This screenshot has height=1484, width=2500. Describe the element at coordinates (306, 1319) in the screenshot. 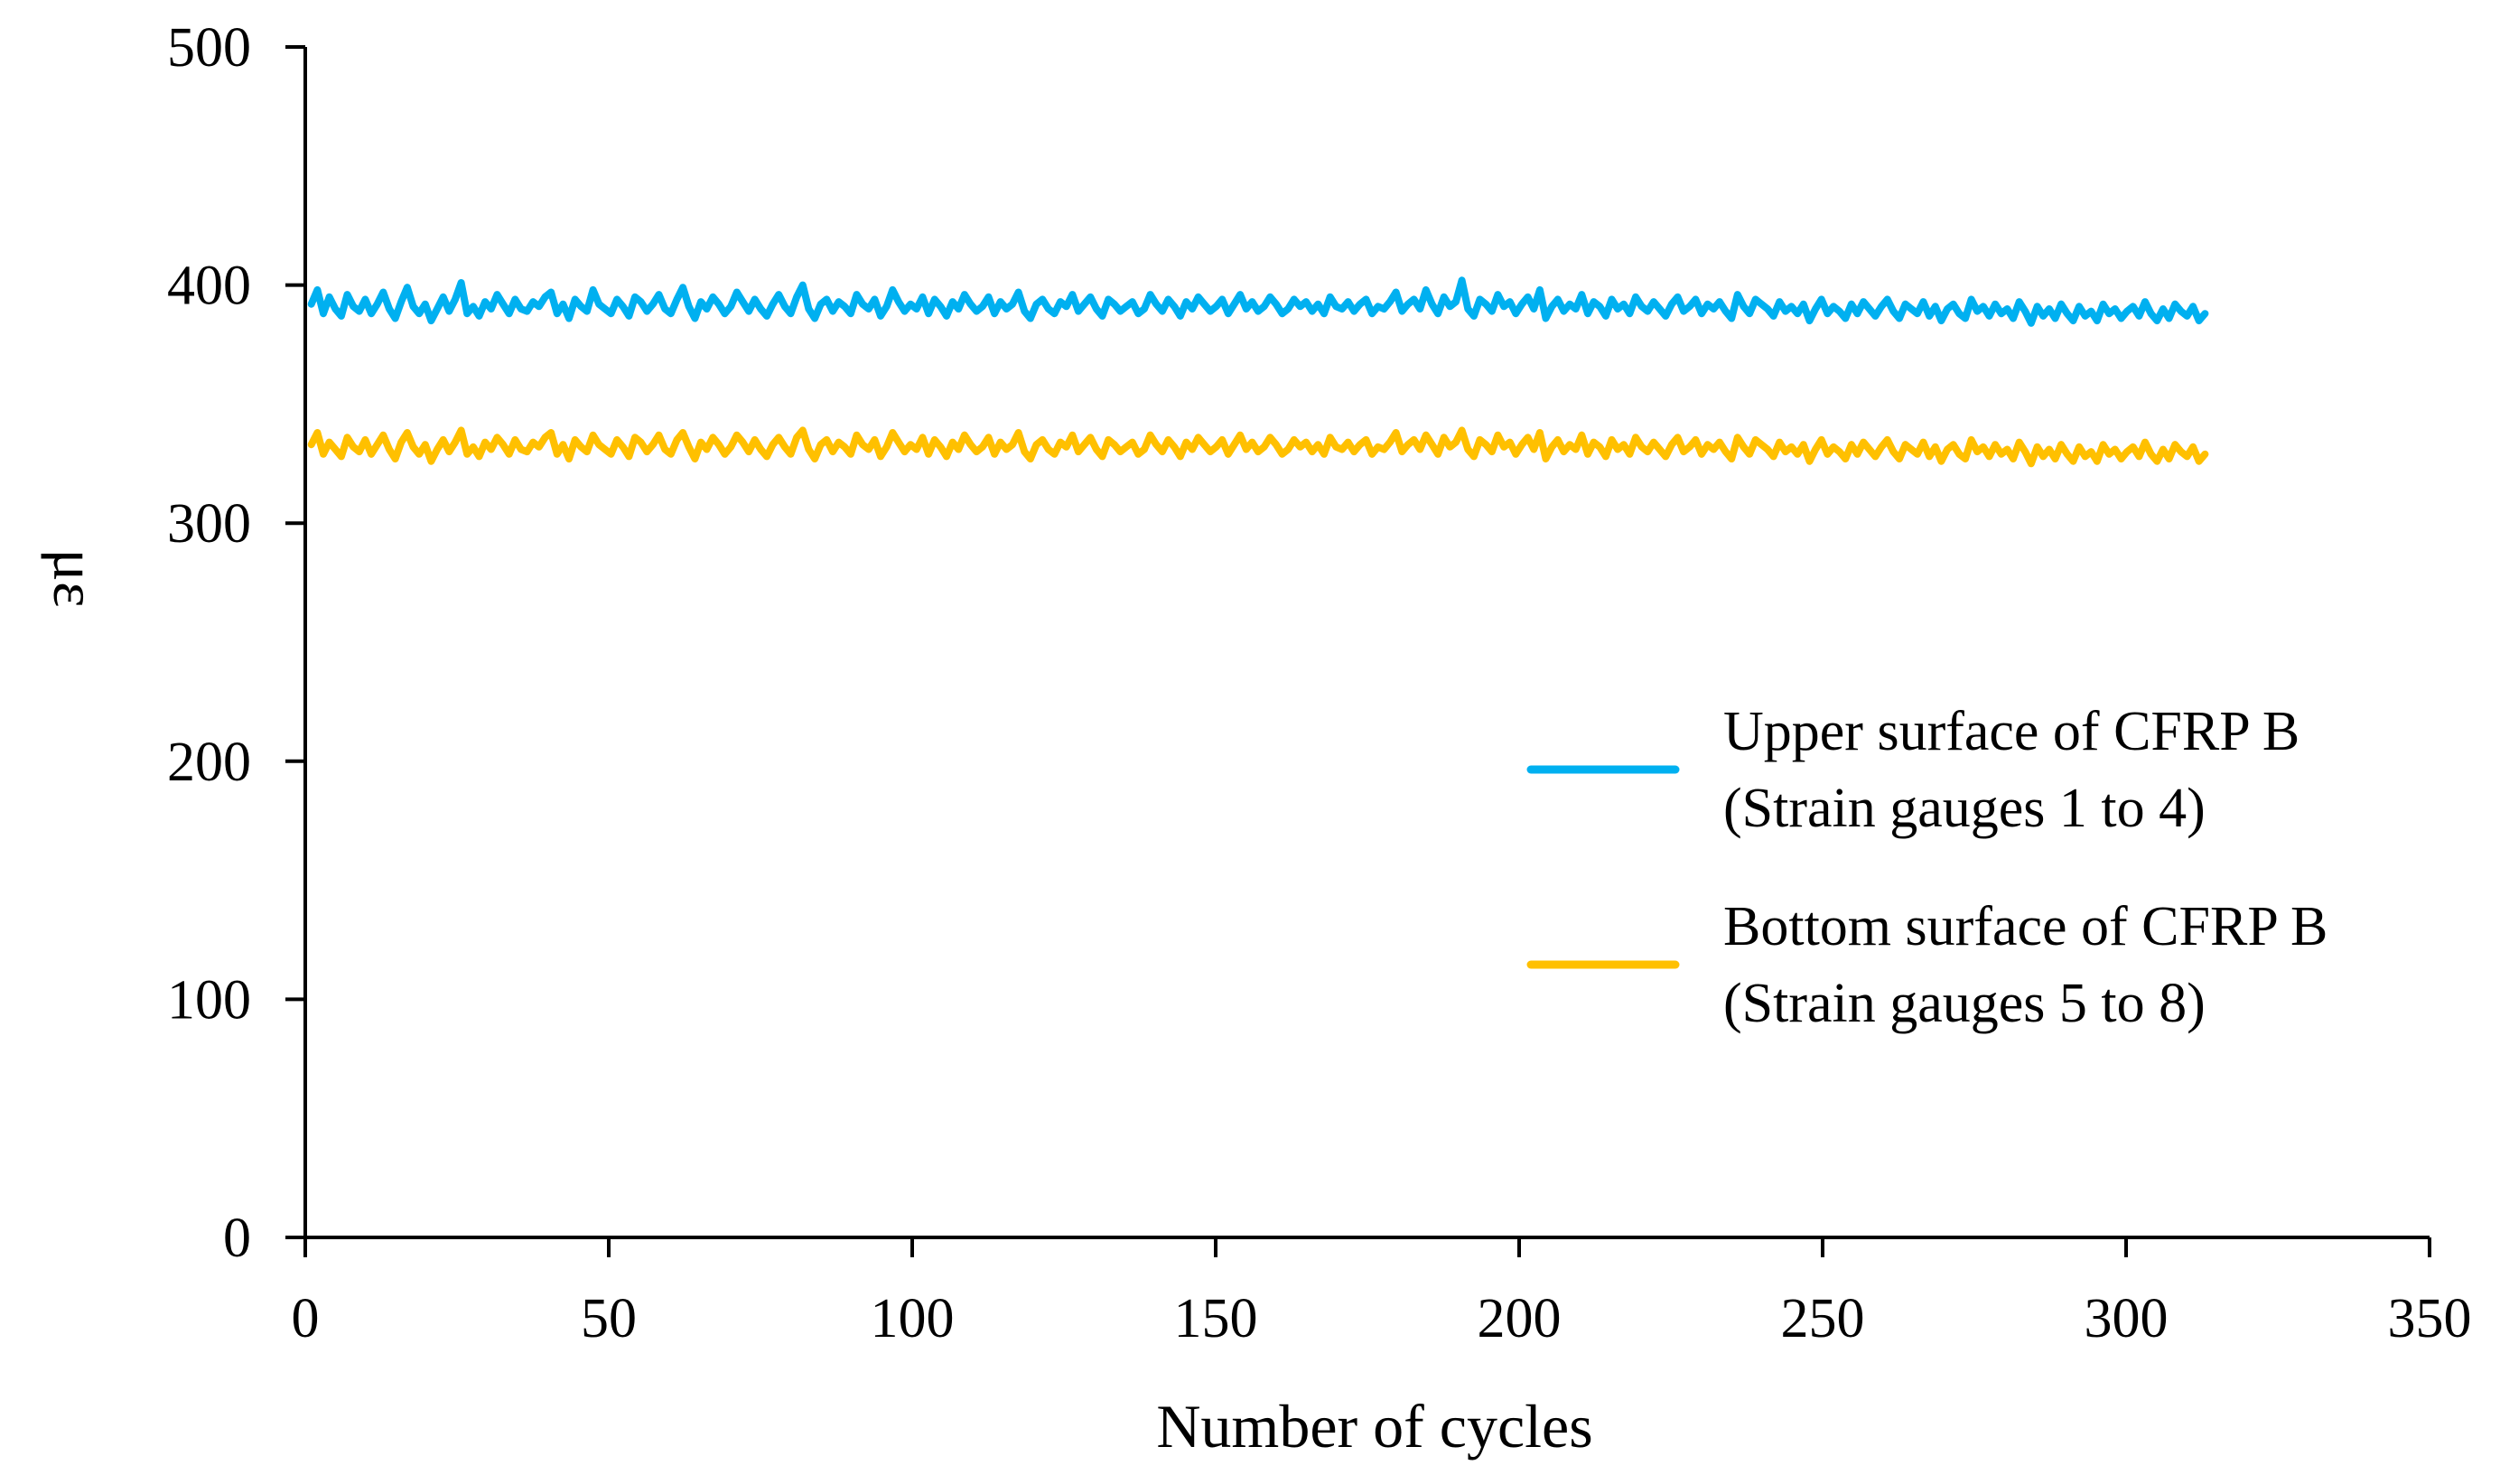

I see `x-tick-label-0: 0` at that location.